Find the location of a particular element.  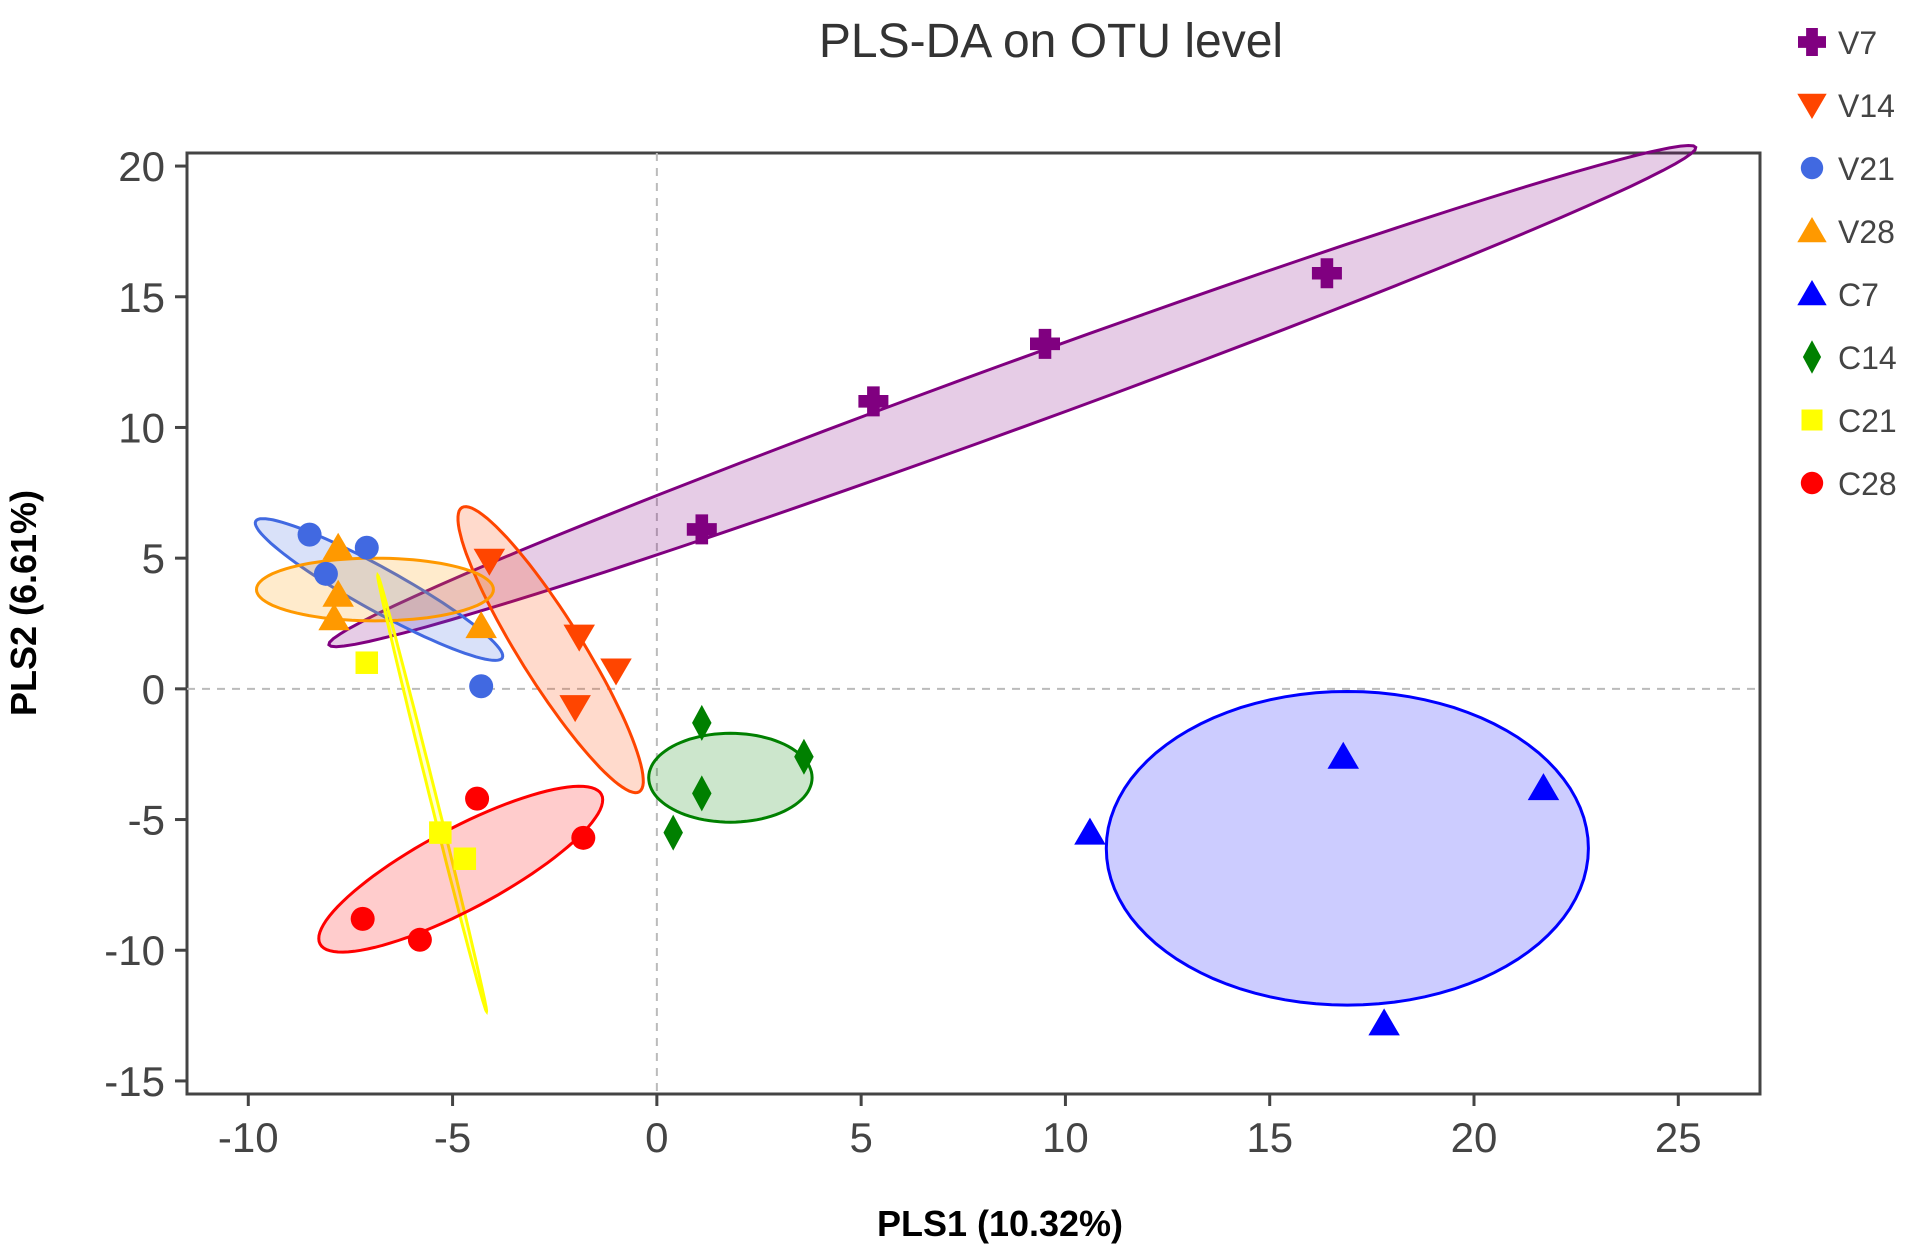

x-tick-label--10: -10 is located at coordinates (248, 1137).